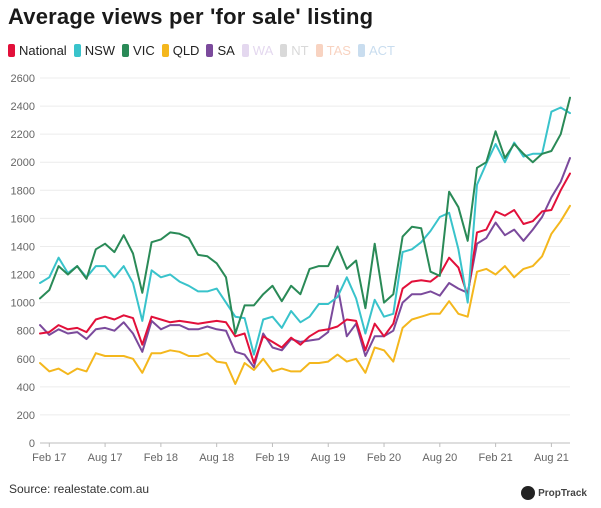 Image resolution: width=601 pixels, height=508 pixels. Describe the element at coordinates (144, 50) in the screenshot. I see `legend-label: VIC` at that location.